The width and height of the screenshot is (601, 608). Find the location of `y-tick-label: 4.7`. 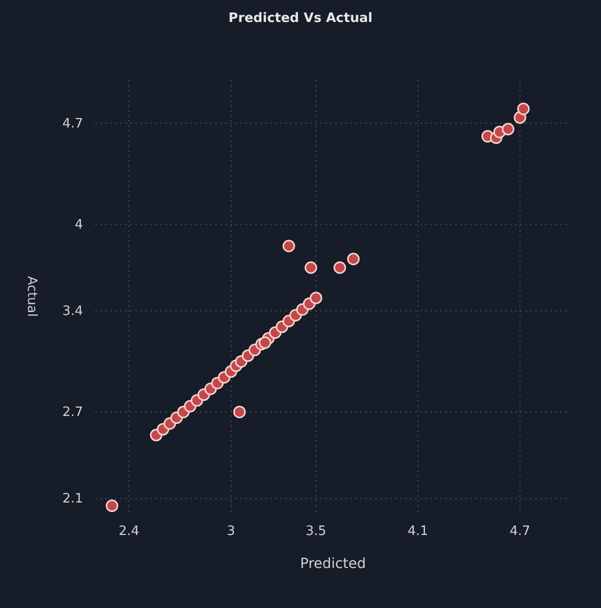

y-tick-label: 4.7 is located at coordinates (72, 124).